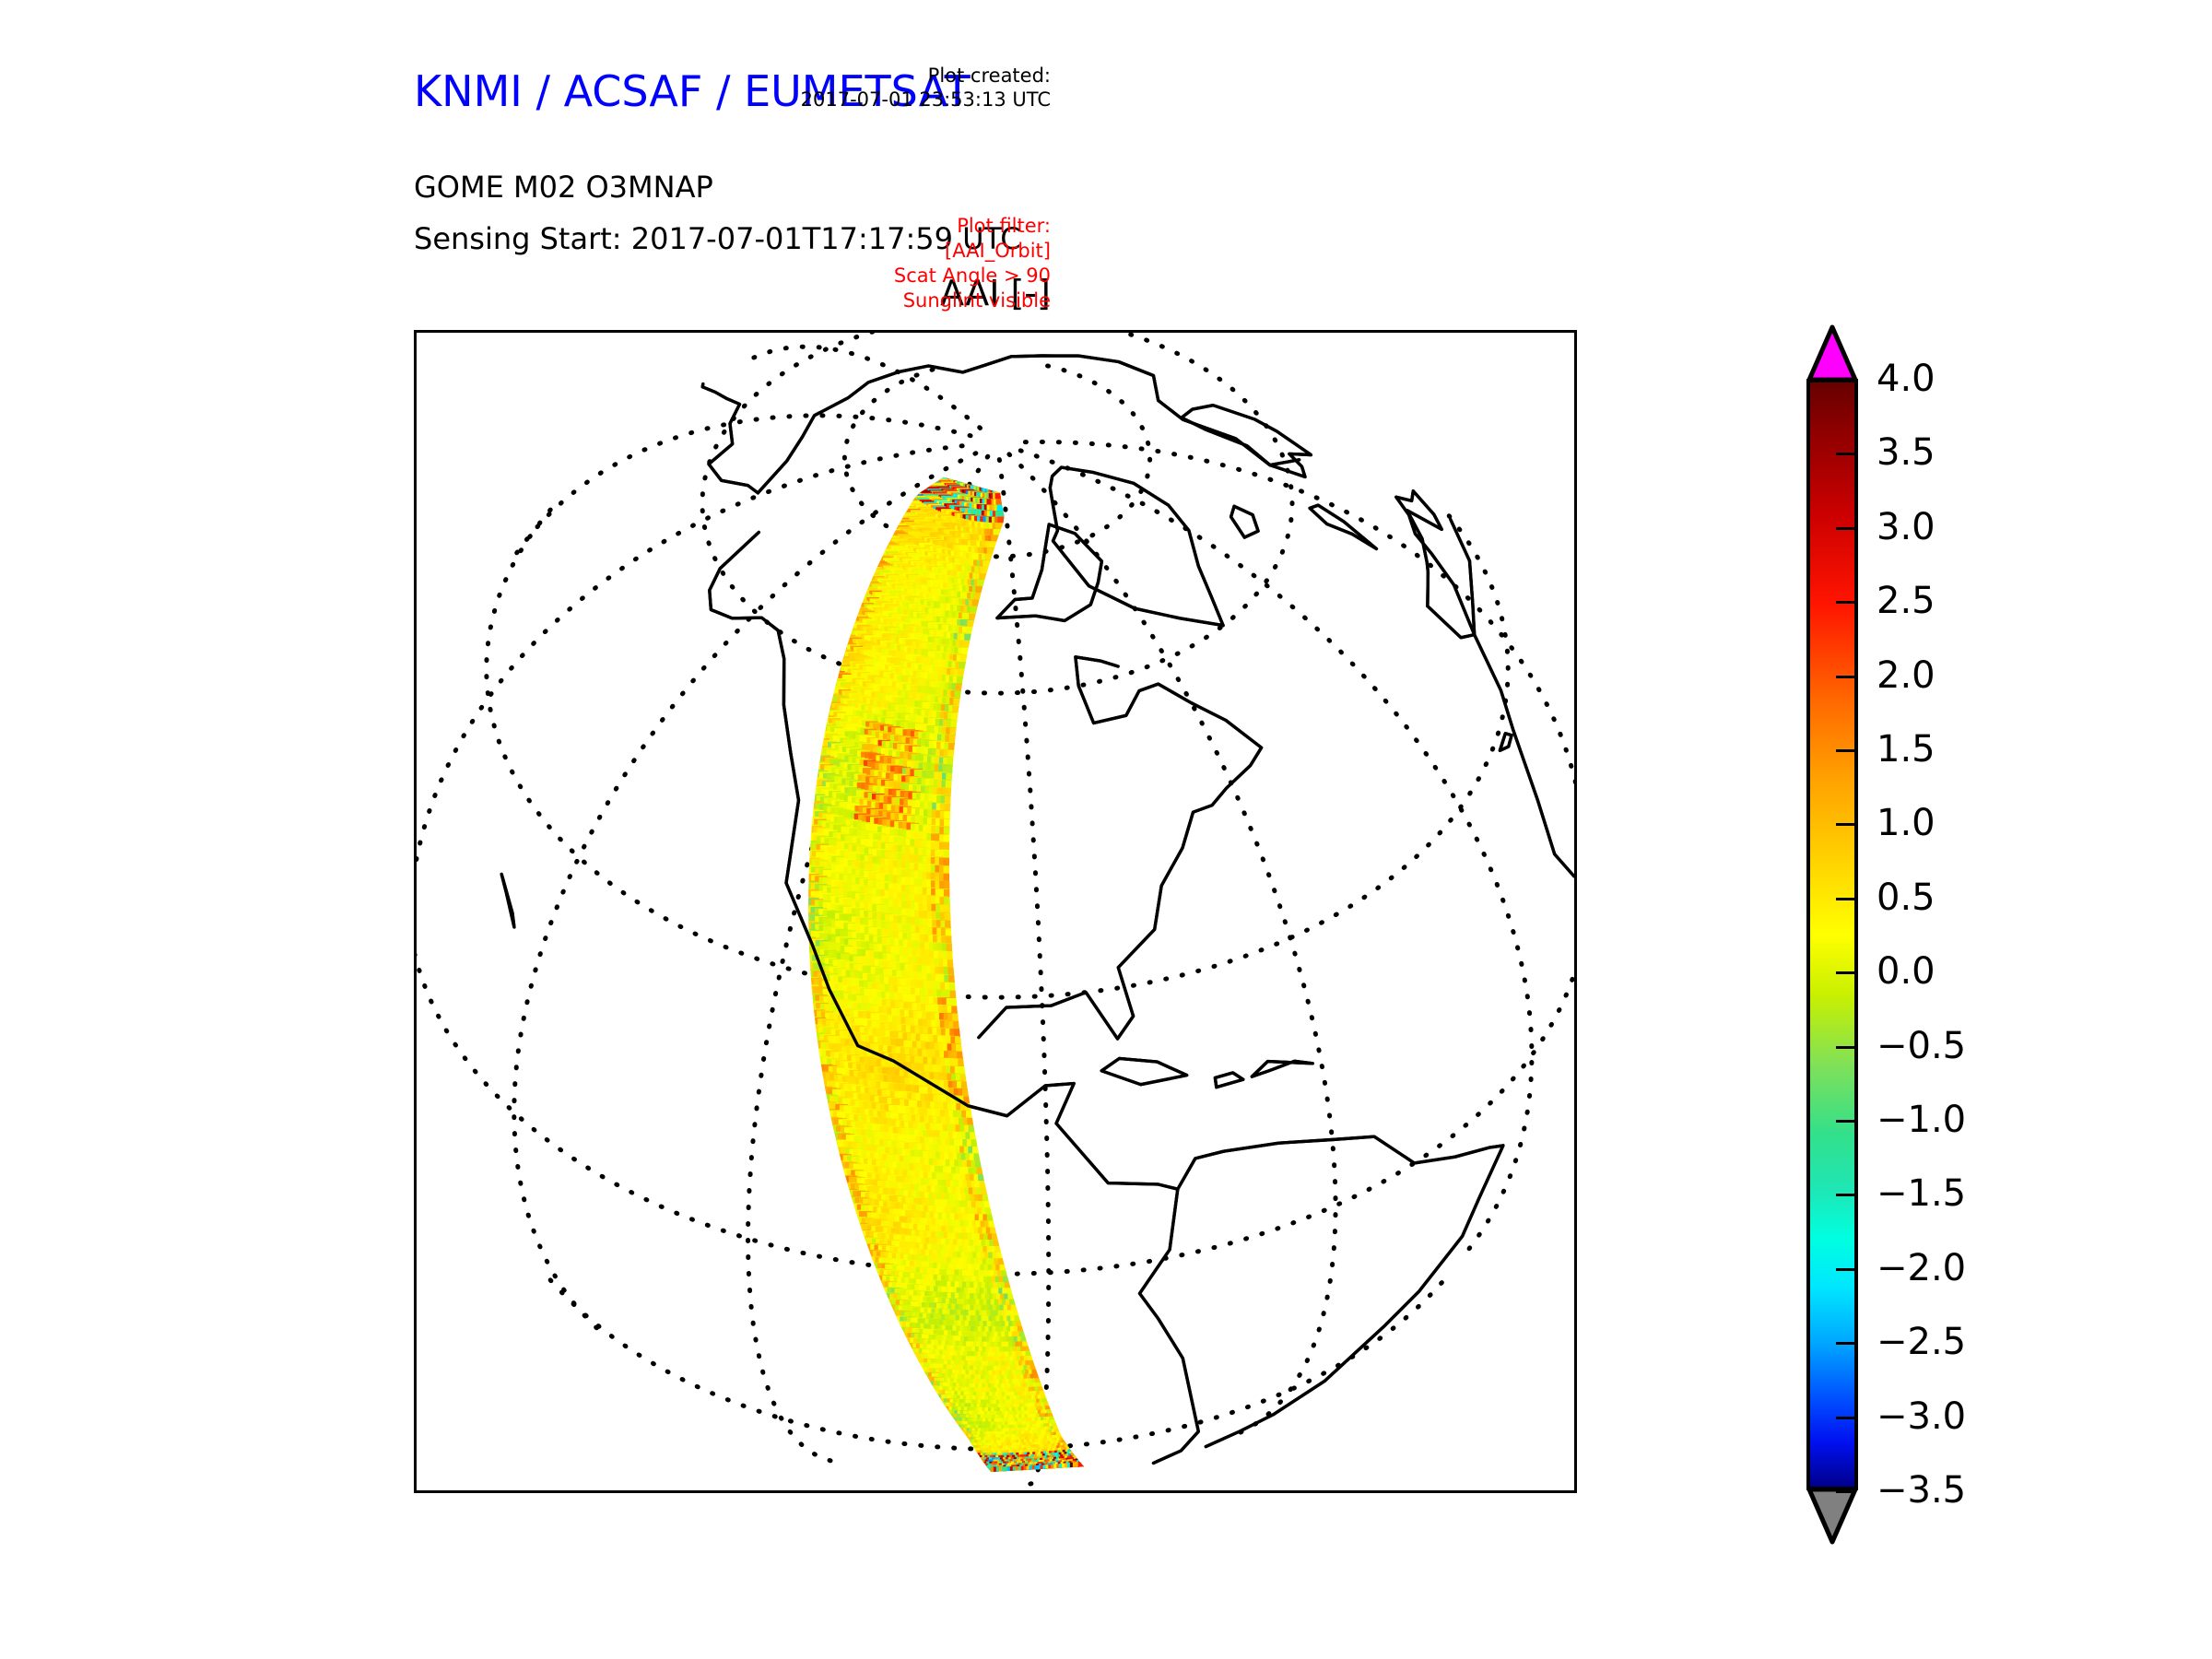 The height and width of the screenshot is (1659, 2212). I want to click on plot-filter-orbit: [AAI_Orbit], so click(998, 250).